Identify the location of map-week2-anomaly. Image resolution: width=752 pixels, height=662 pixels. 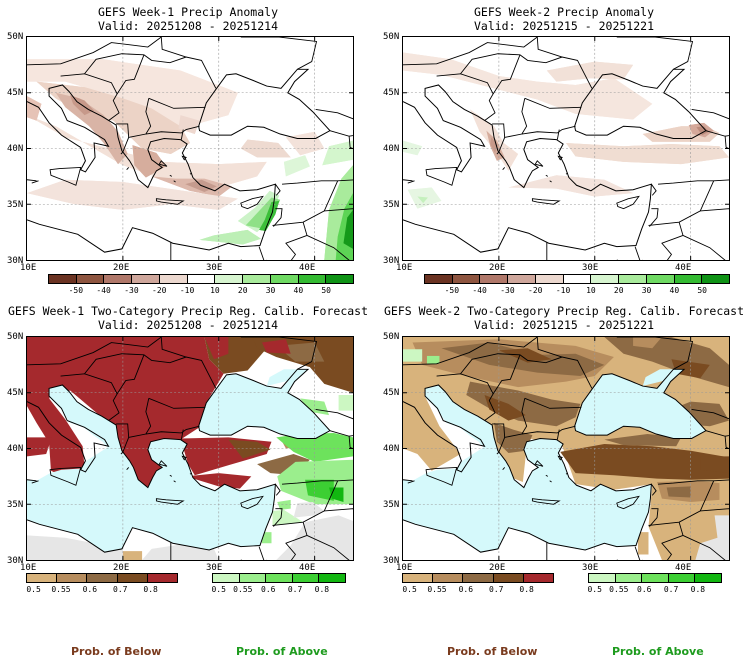
(566, 148).